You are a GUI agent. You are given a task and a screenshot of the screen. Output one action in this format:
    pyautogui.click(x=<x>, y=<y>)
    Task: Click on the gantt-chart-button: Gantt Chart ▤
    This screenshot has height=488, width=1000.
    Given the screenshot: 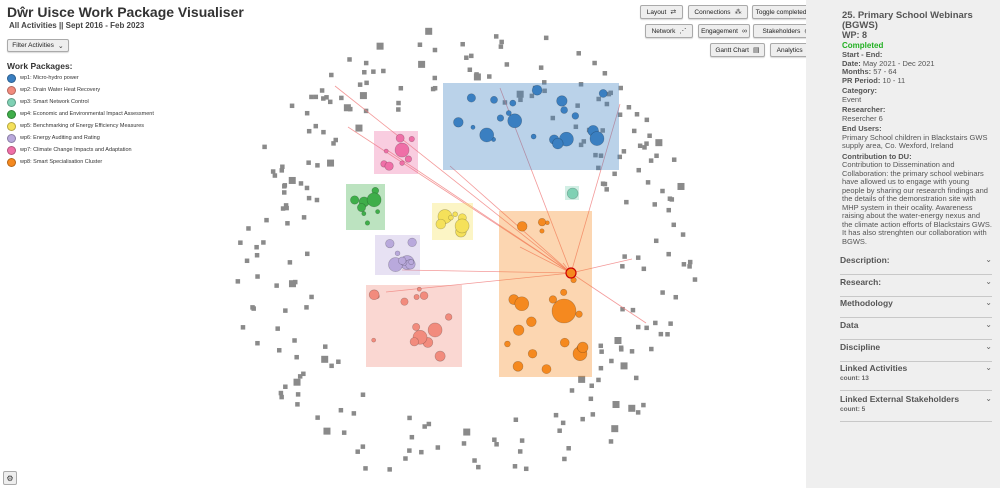 What is the action you would take?
    pyautogui.click(x=737, y=50)
    